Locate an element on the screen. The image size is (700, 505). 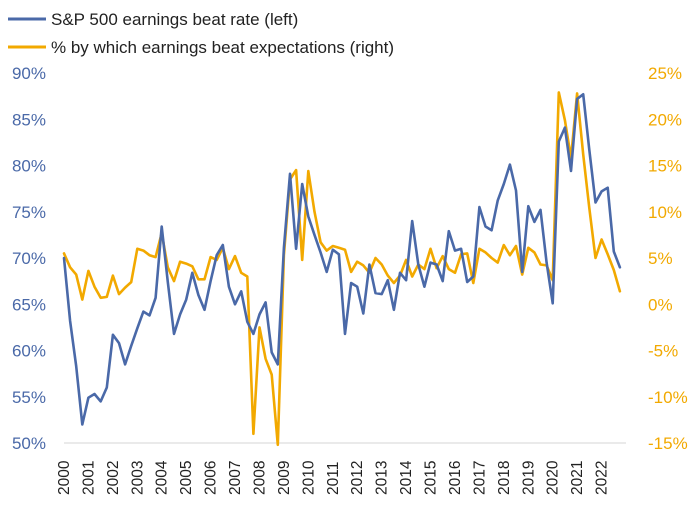
x-tick-label: 2012 is located at coordinates (357, 478).